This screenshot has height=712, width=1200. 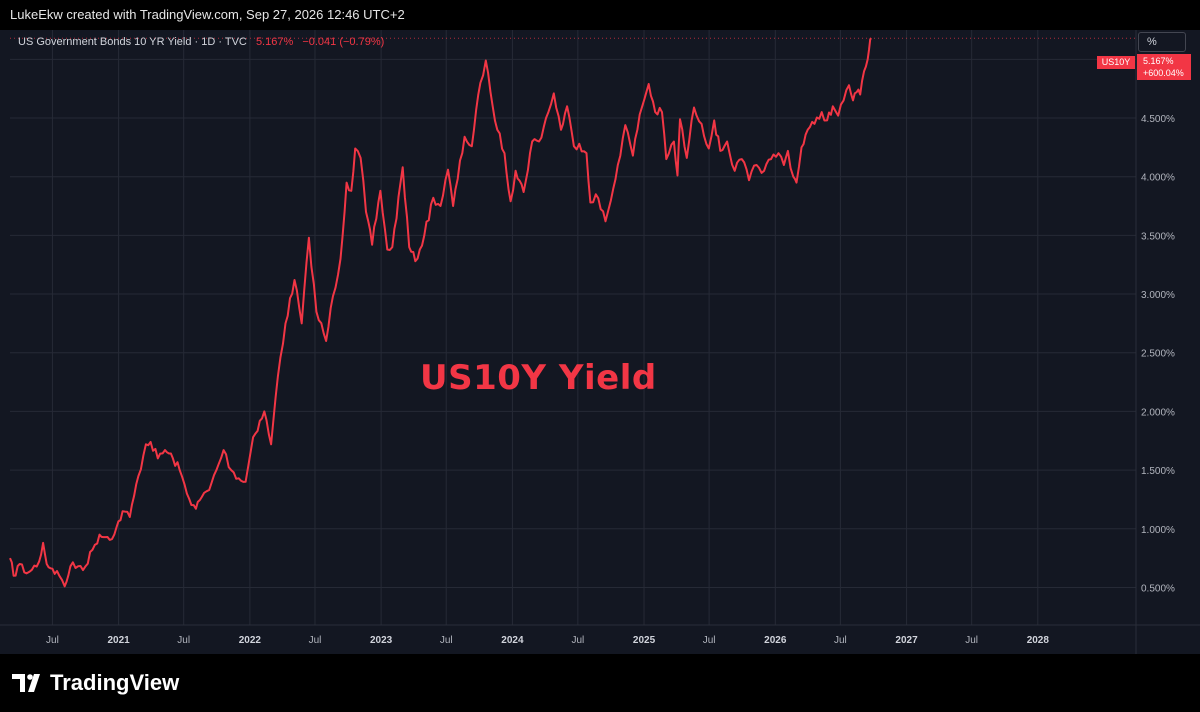 I want to click on price-change: −0.041 (−0.79%), so click(x=343, y=42).